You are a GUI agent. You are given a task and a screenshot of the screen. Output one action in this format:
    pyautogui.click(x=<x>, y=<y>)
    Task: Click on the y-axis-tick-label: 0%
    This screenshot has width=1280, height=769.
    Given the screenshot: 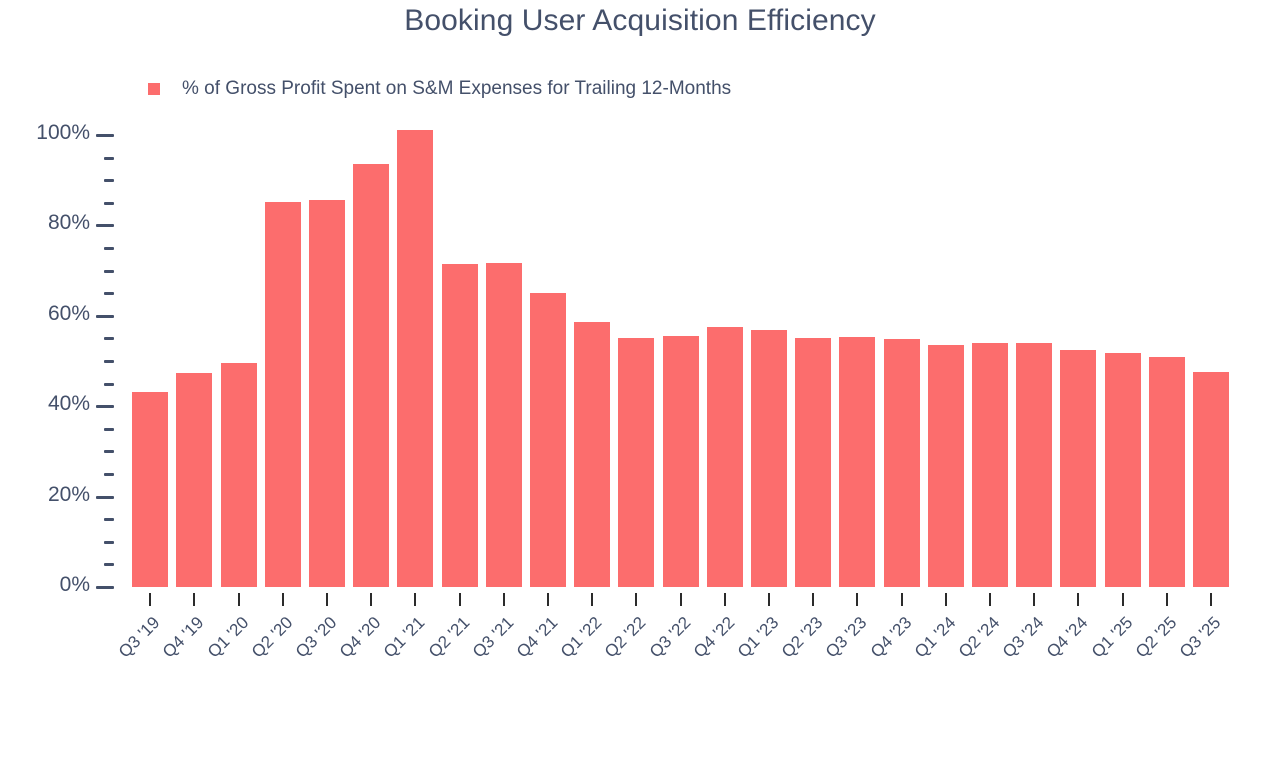 What is the action you would take?
    pyautogui.click(x=74, y=584)
    